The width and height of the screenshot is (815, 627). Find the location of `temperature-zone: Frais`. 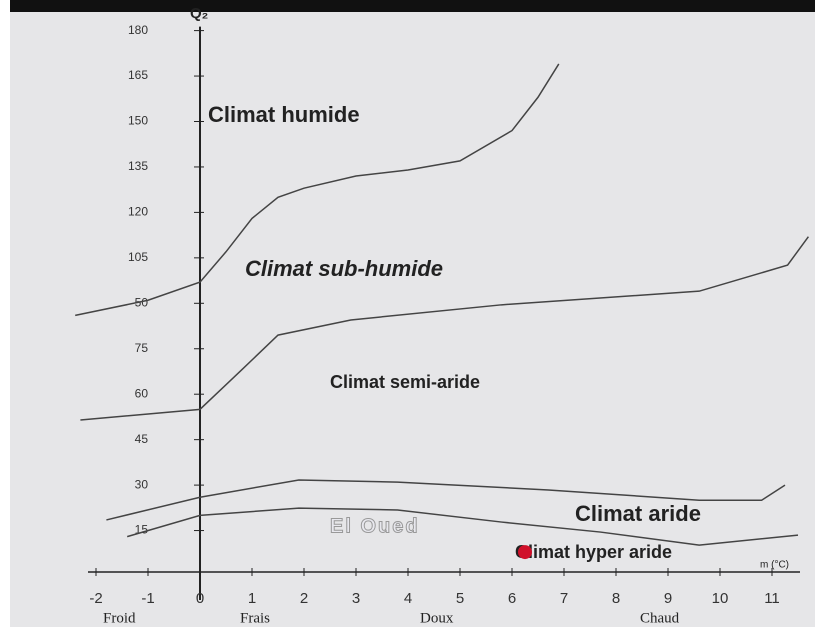

temperature-zone: Frais is located at coordinates (255, 618).